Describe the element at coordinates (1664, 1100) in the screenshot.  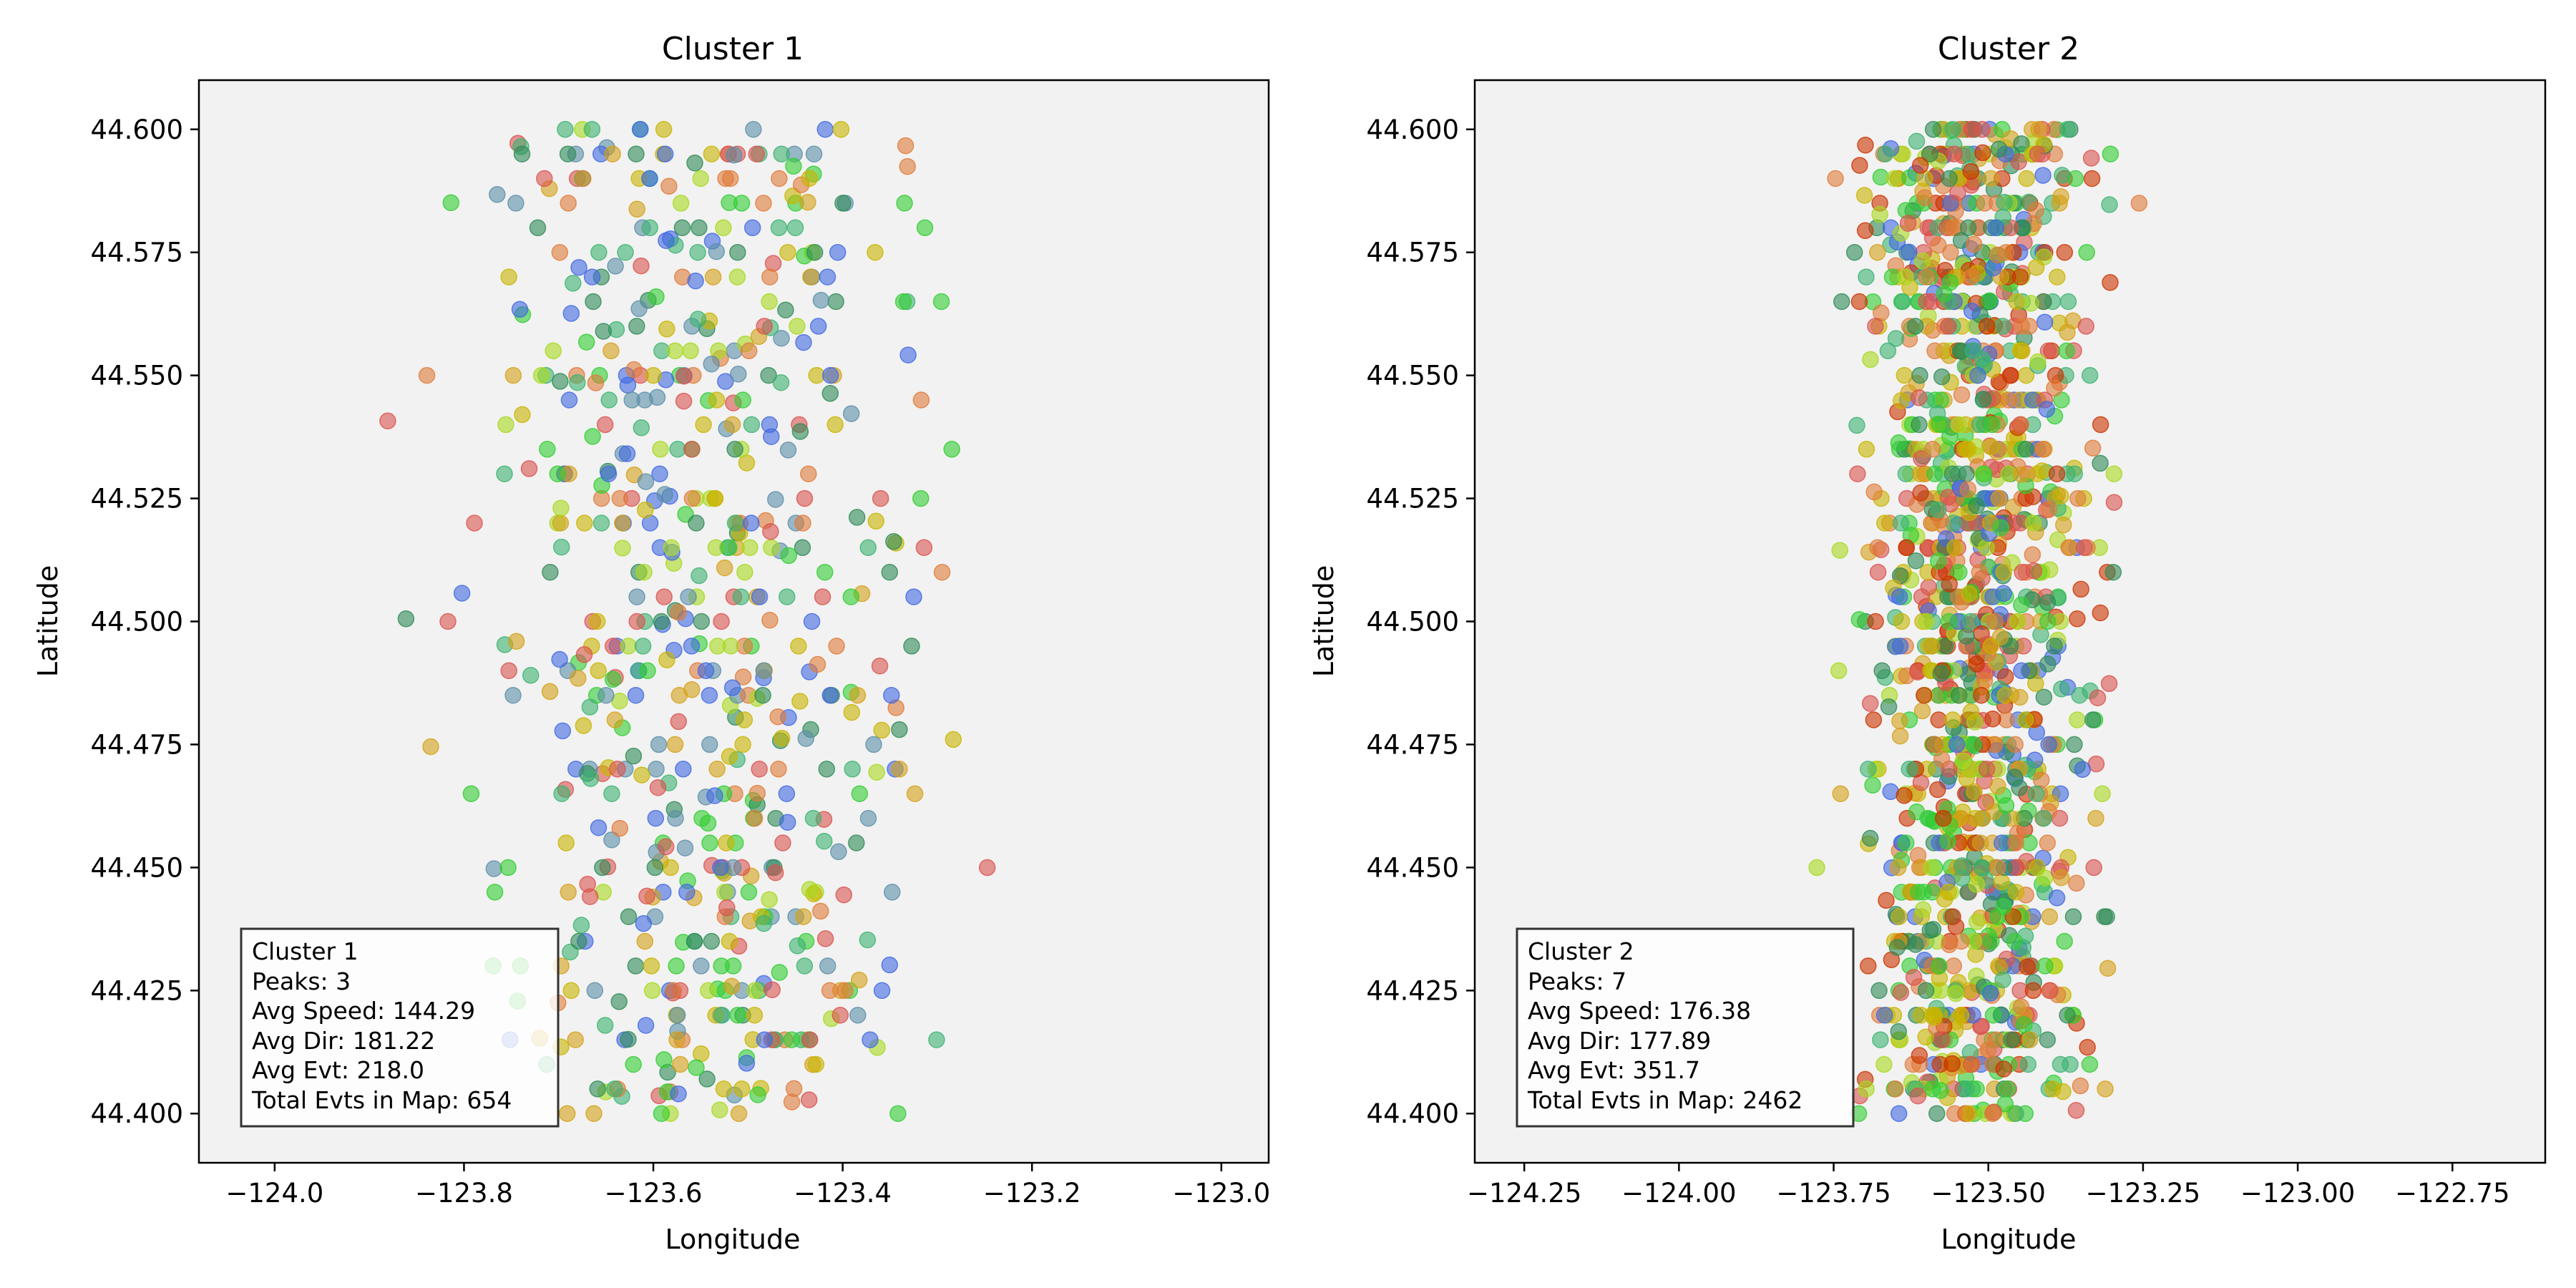
I see `stats-total-evts: Total Evts in Map: 2462` at that location.